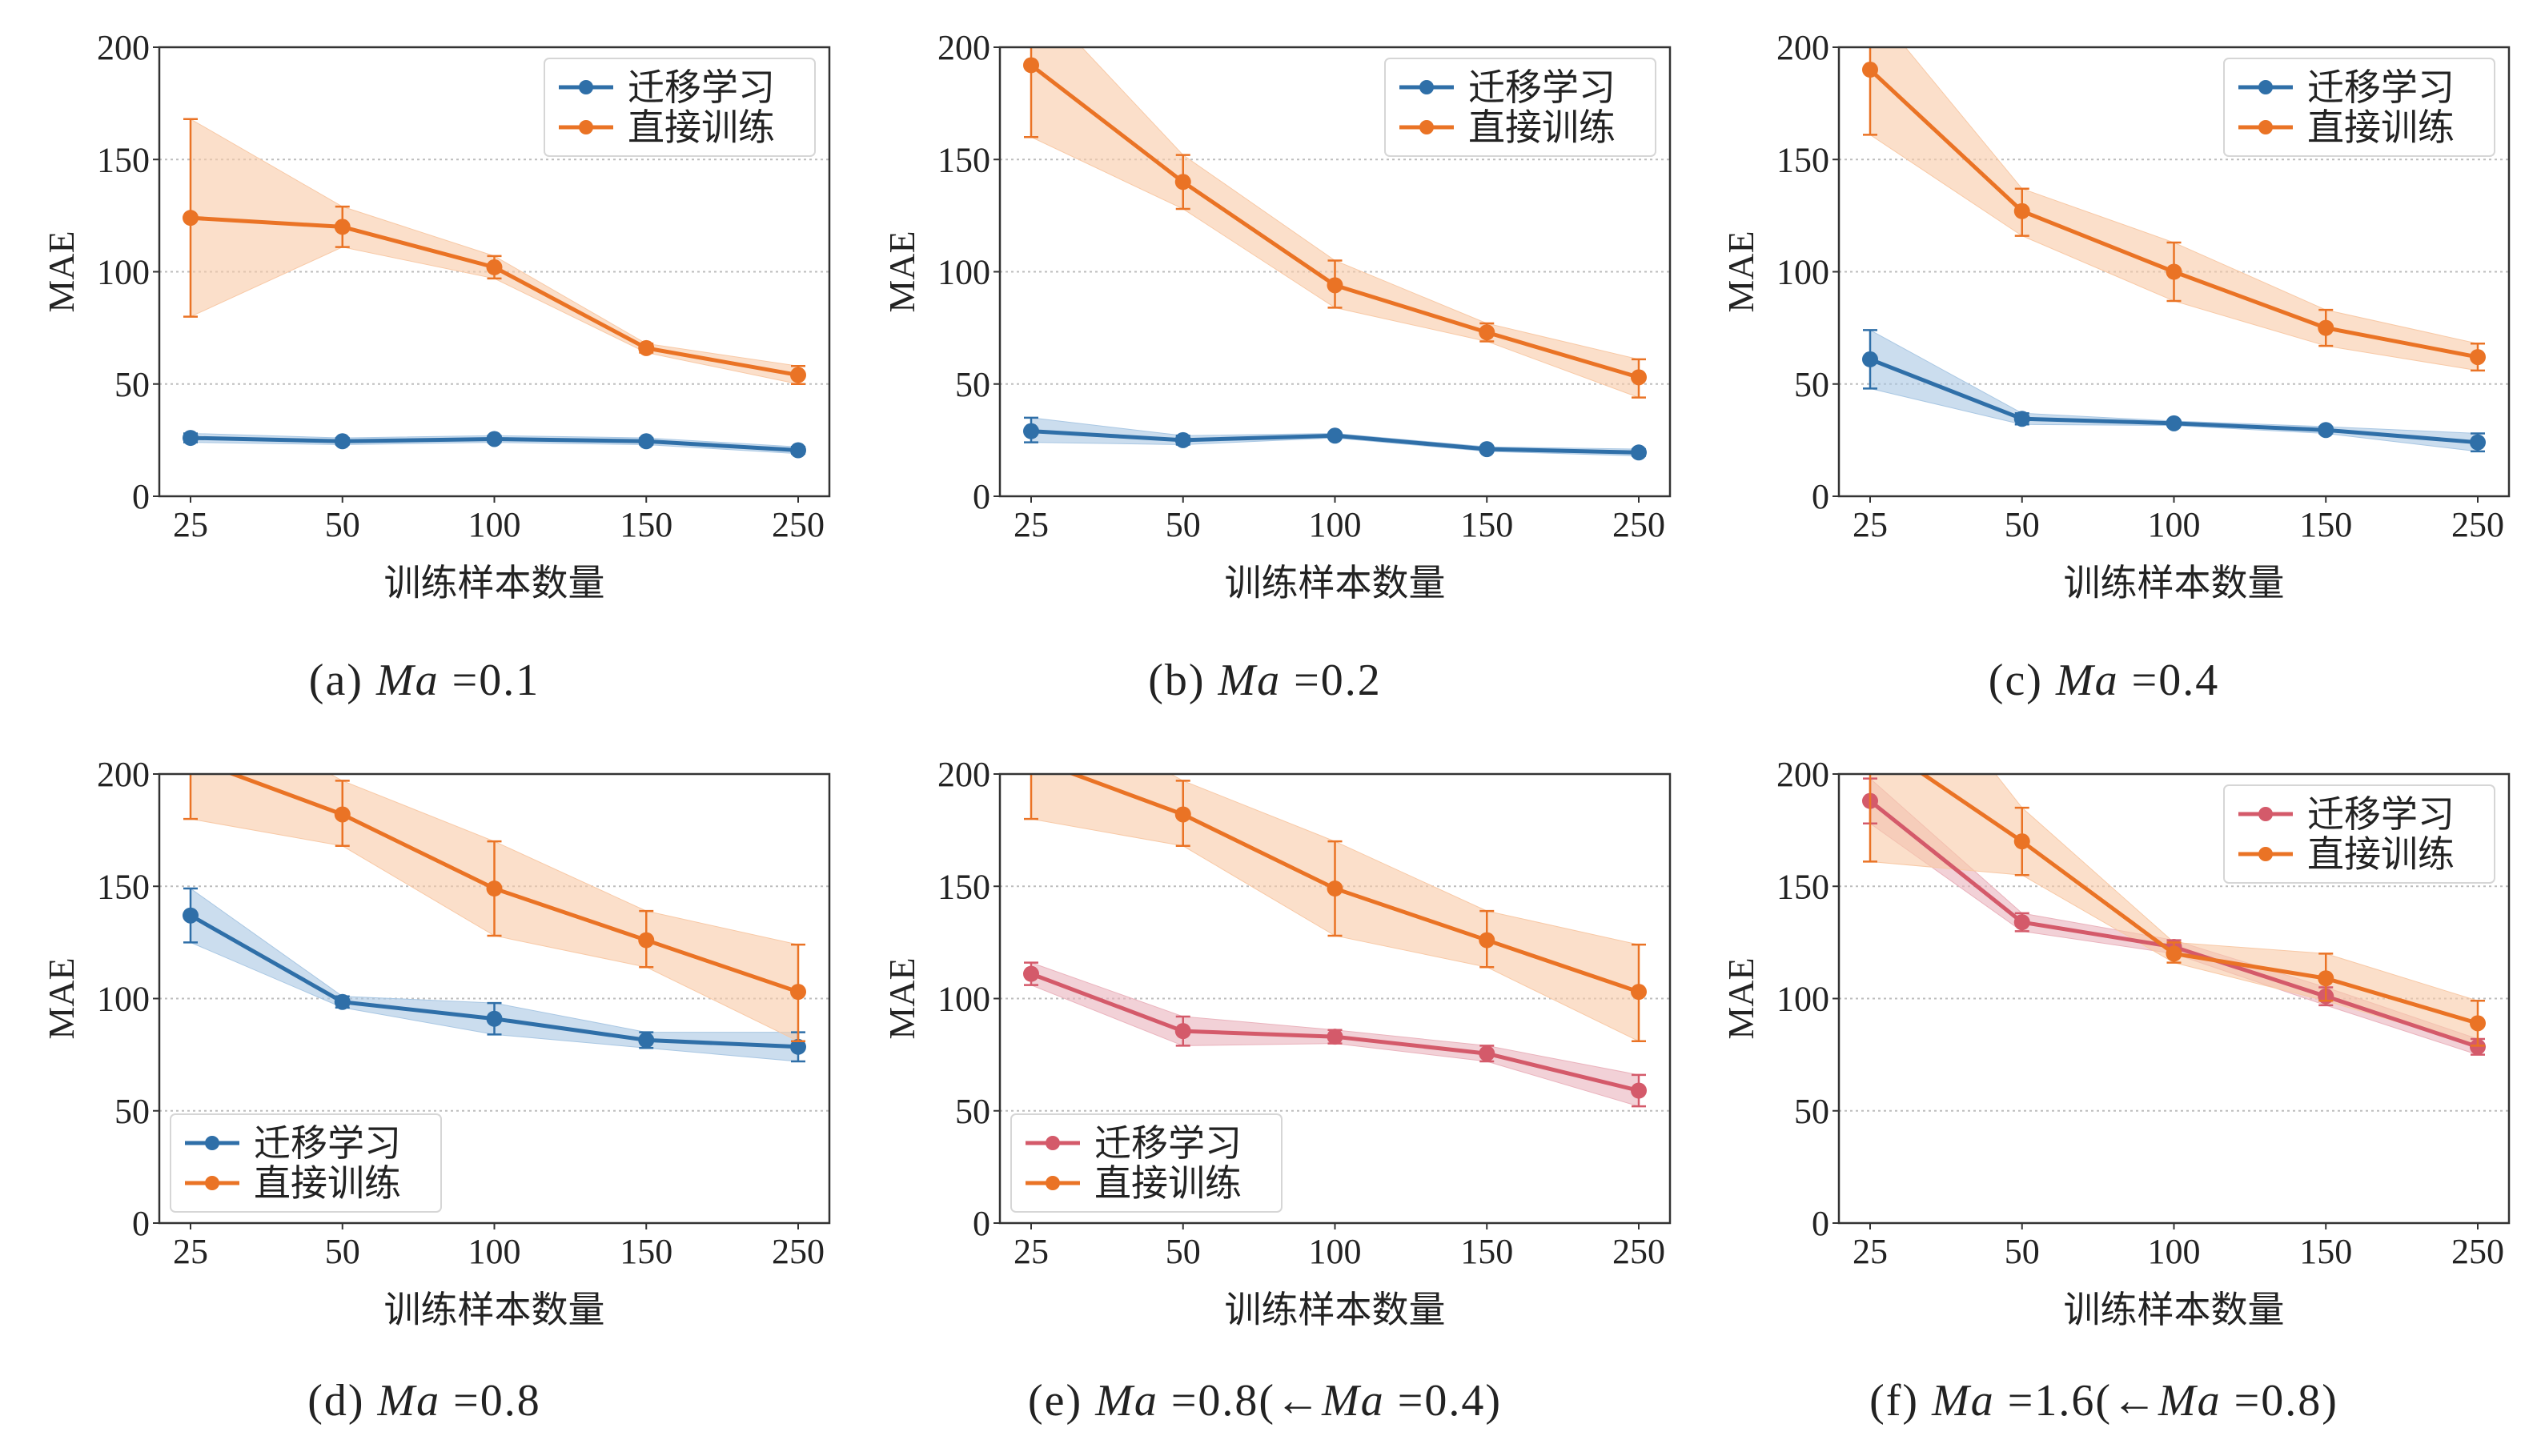 Image resolution: width=2545 pixels, height=1456 pixels. What do you see at coordinates (342, 680) in the screenshot?
I see `caption-prefix: (a)` at bounding box center [342, 680].